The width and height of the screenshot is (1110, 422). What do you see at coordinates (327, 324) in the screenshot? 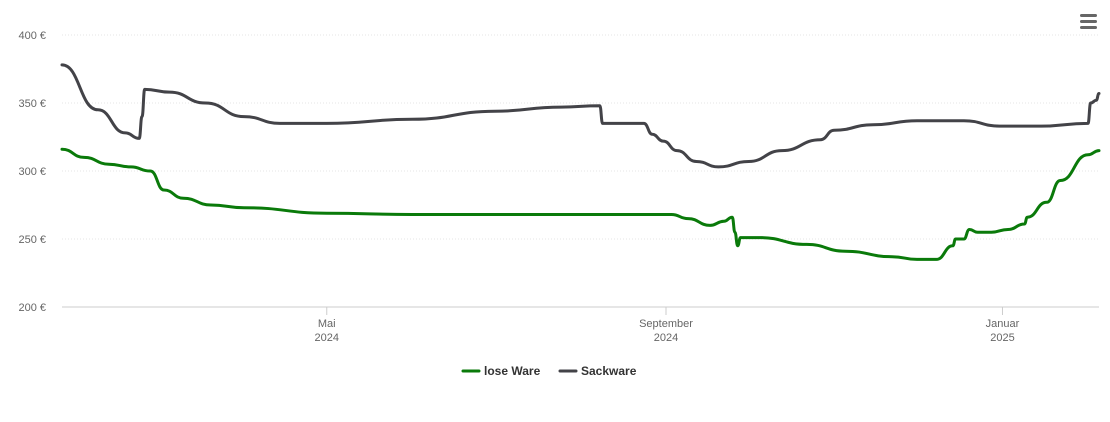
I see `x-tick-label: Mai` at bounding box center [327, 324].